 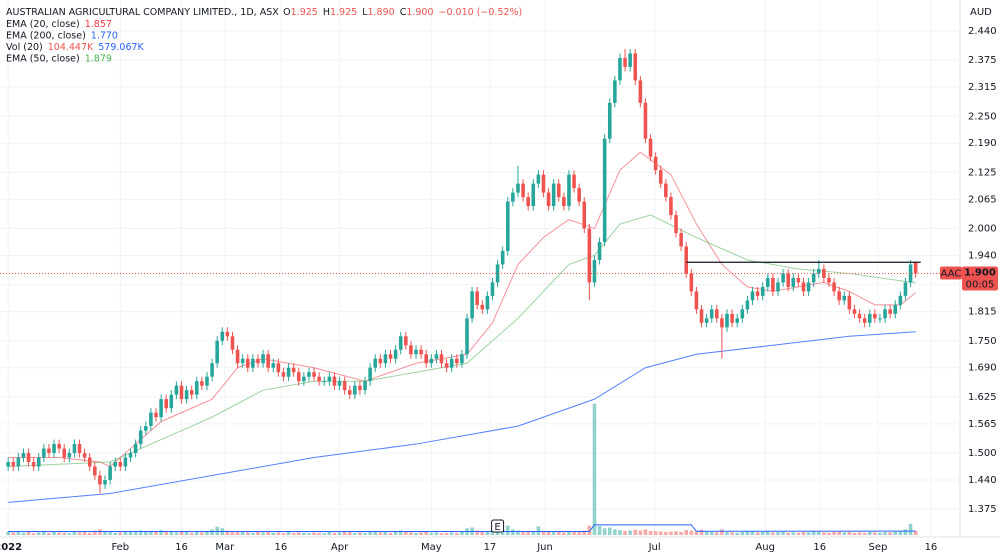 What do you see at coordinates (98, 24) in the screenshot?
I see `legend-value: 1.857` at bounding box center [98, 24].